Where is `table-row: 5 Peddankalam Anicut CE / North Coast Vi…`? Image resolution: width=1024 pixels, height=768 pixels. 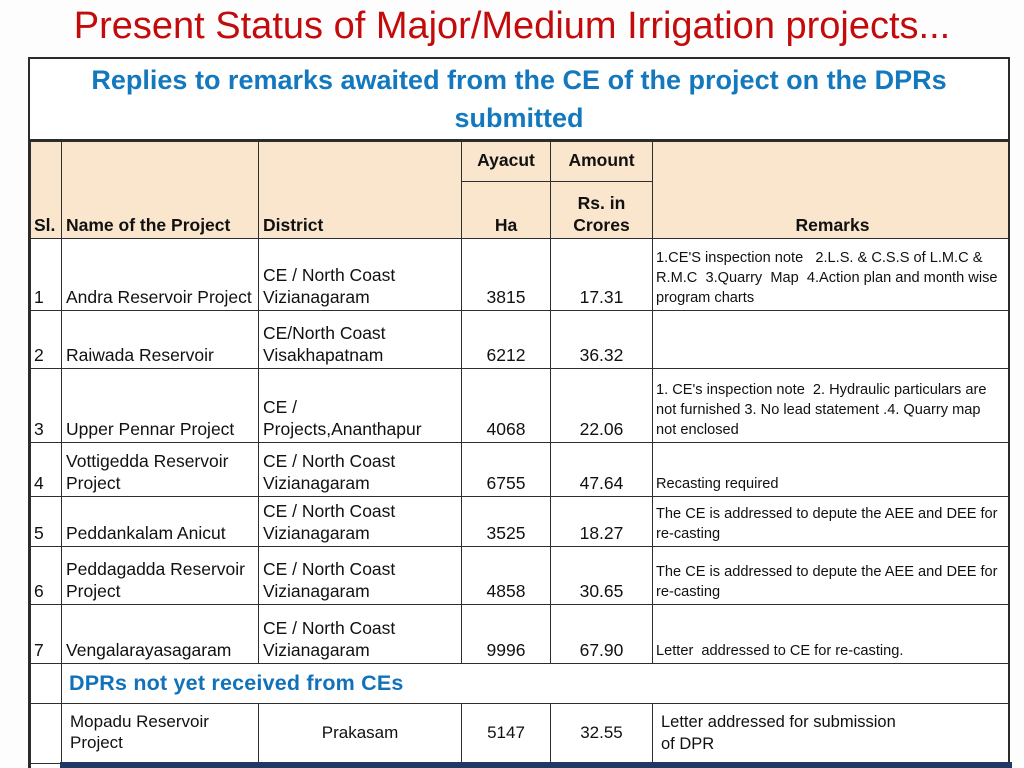 table-row: 5 Peddankalam Anicut CE / North Coast Vi… is located at coordinates (519, 521).